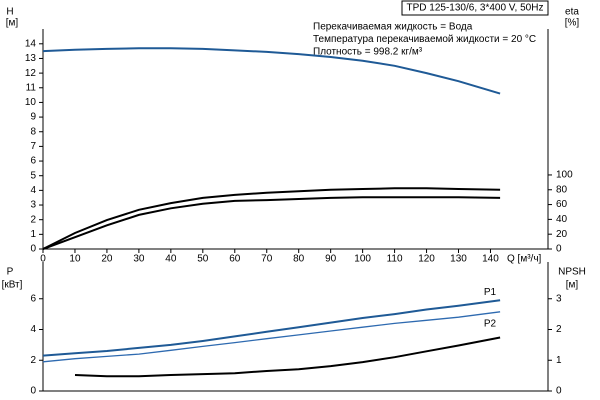 The width and height of the screenshot is (600, 400). I want to click on x-tick-label: 80, so click(299, 259).